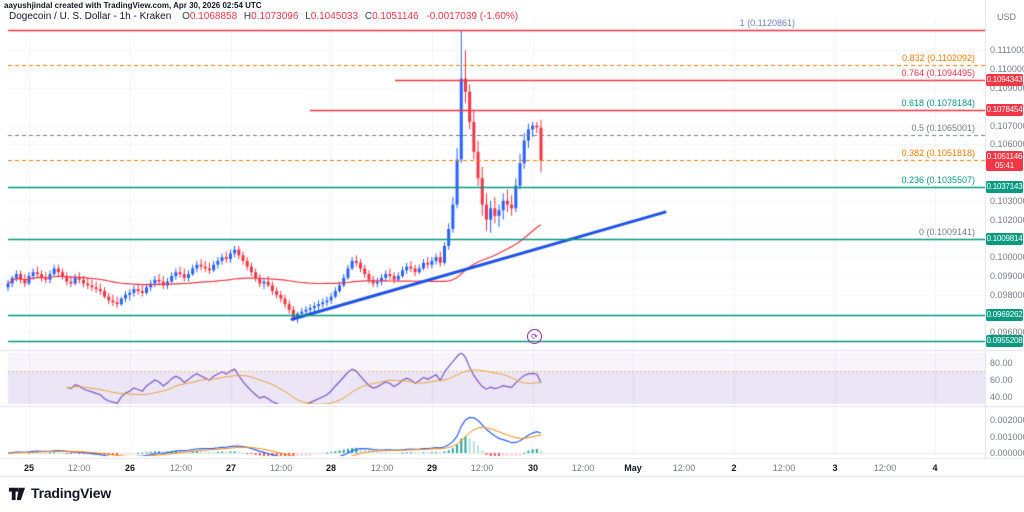 This screenshot has width=1024, height=512. Describe the element at coordinates (29, 468) in the screenshot. I see `time-axis-label: 25` at that location.